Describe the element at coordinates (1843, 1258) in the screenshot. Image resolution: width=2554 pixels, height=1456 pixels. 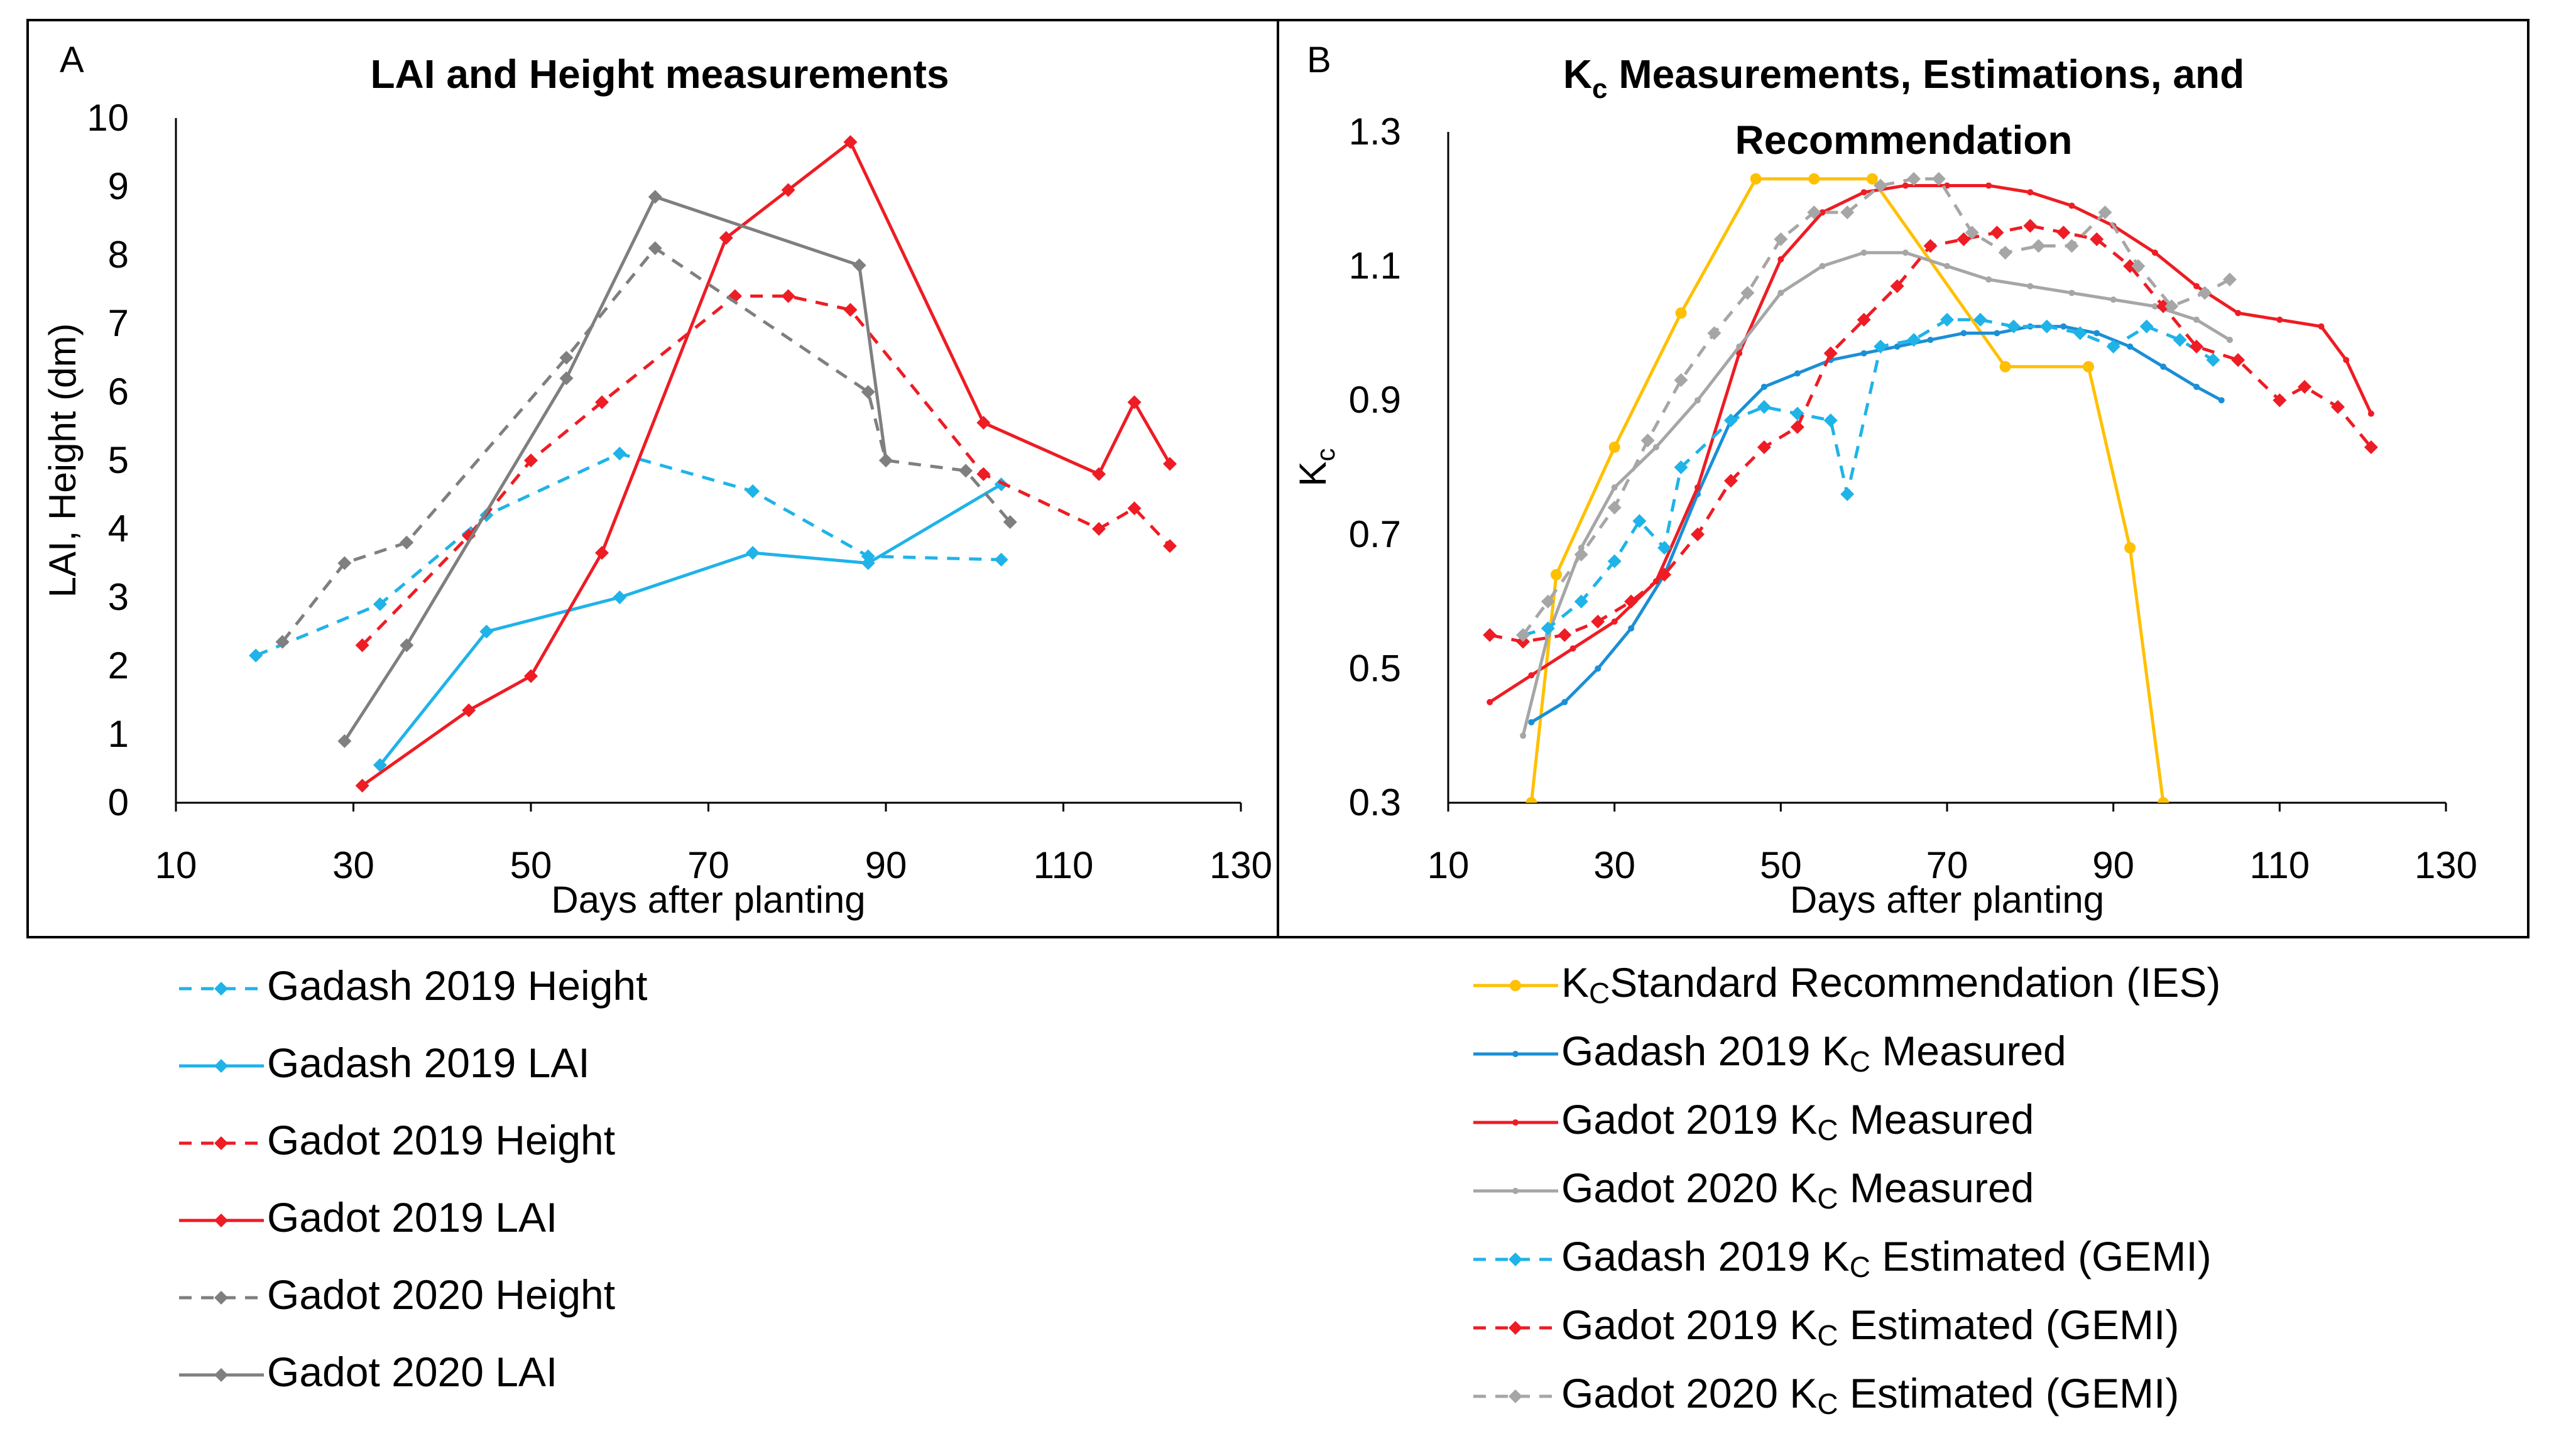
I see `legend-item: Gadash 2019 KC Estimated (GEMI)` at that location.